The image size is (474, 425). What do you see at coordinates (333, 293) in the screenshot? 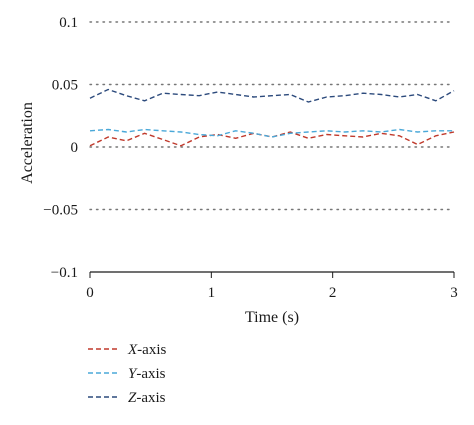
I see `x-tick-label: 2` at bounding box center [333, 293].